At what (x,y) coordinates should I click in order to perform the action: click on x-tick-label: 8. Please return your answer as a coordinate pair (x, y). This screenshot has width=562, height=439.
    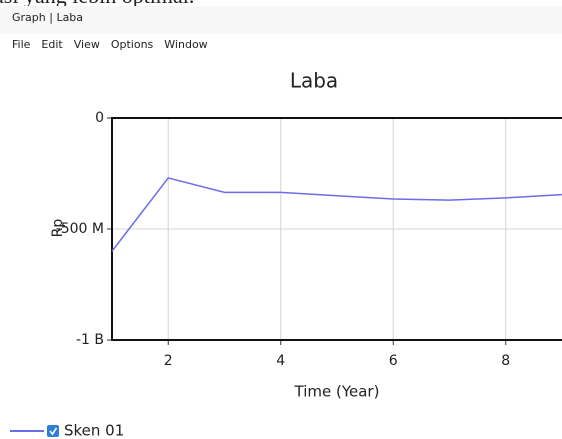
    Looking at the image, I should click on (505, 361).